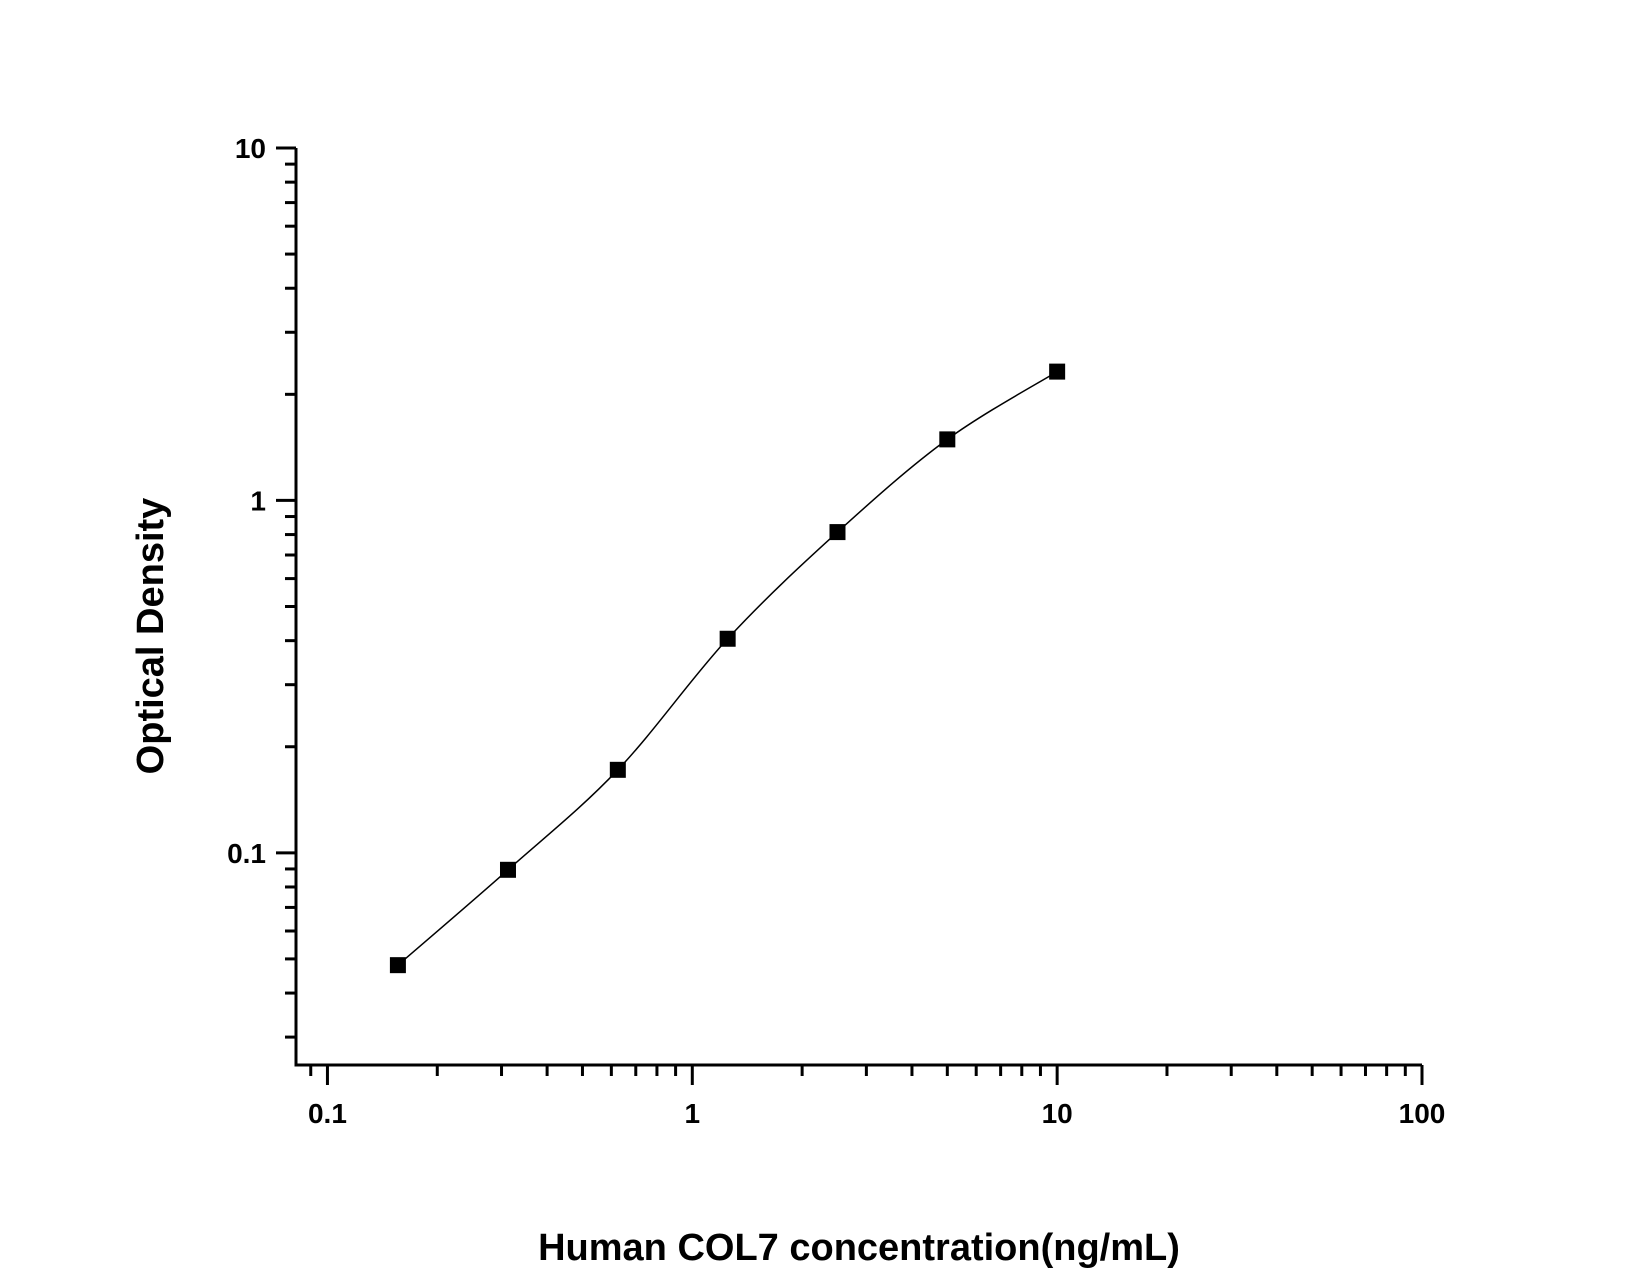  I want to click on x-tick-label: 100, so click(1422, 1113).